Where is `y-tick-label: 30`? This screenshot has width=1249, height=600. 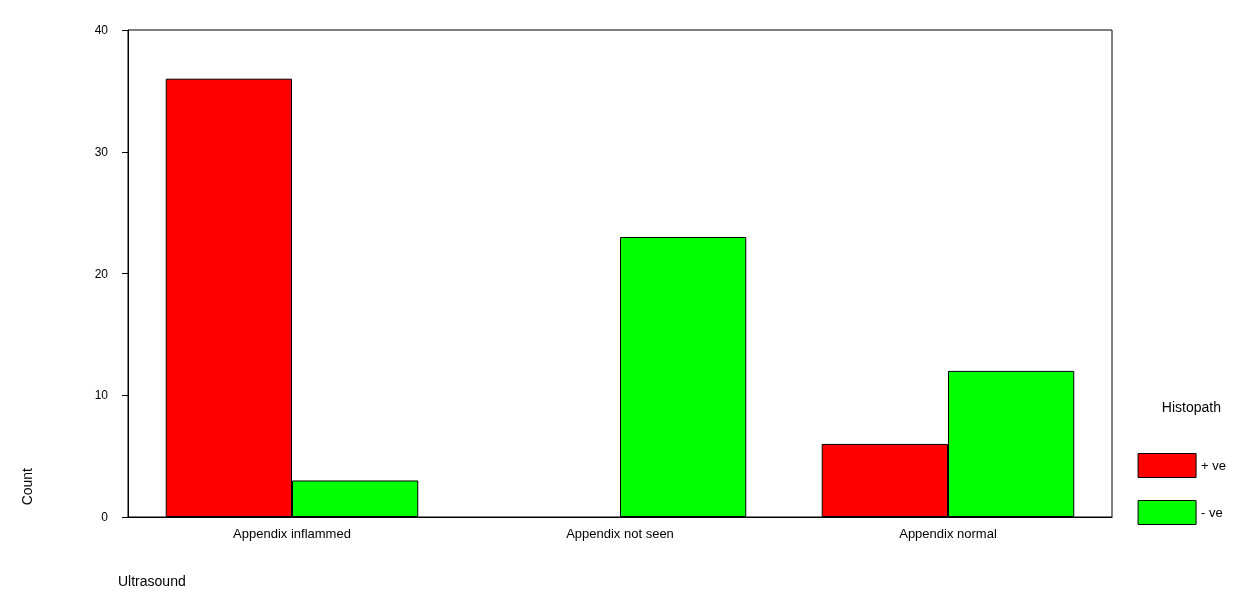
y-tick-label: 30 is located at coordinates (101, 151).